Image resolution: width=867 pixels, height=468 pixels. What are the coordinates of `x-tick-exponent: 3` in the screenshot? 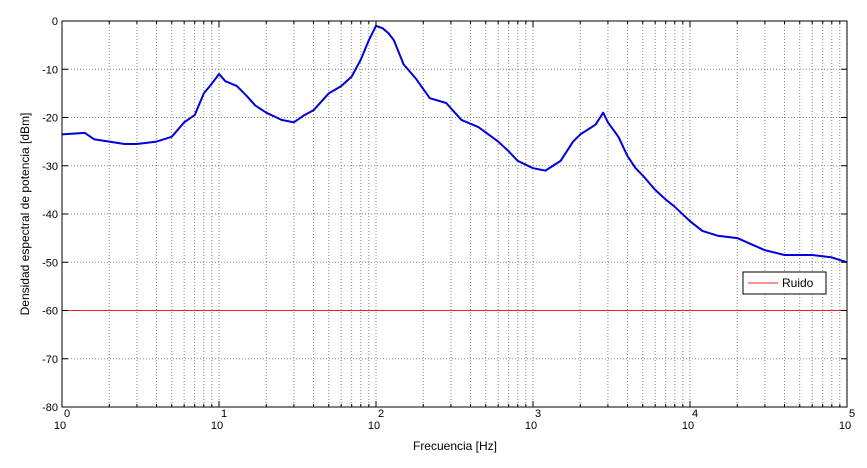 It's located at (538, 414).